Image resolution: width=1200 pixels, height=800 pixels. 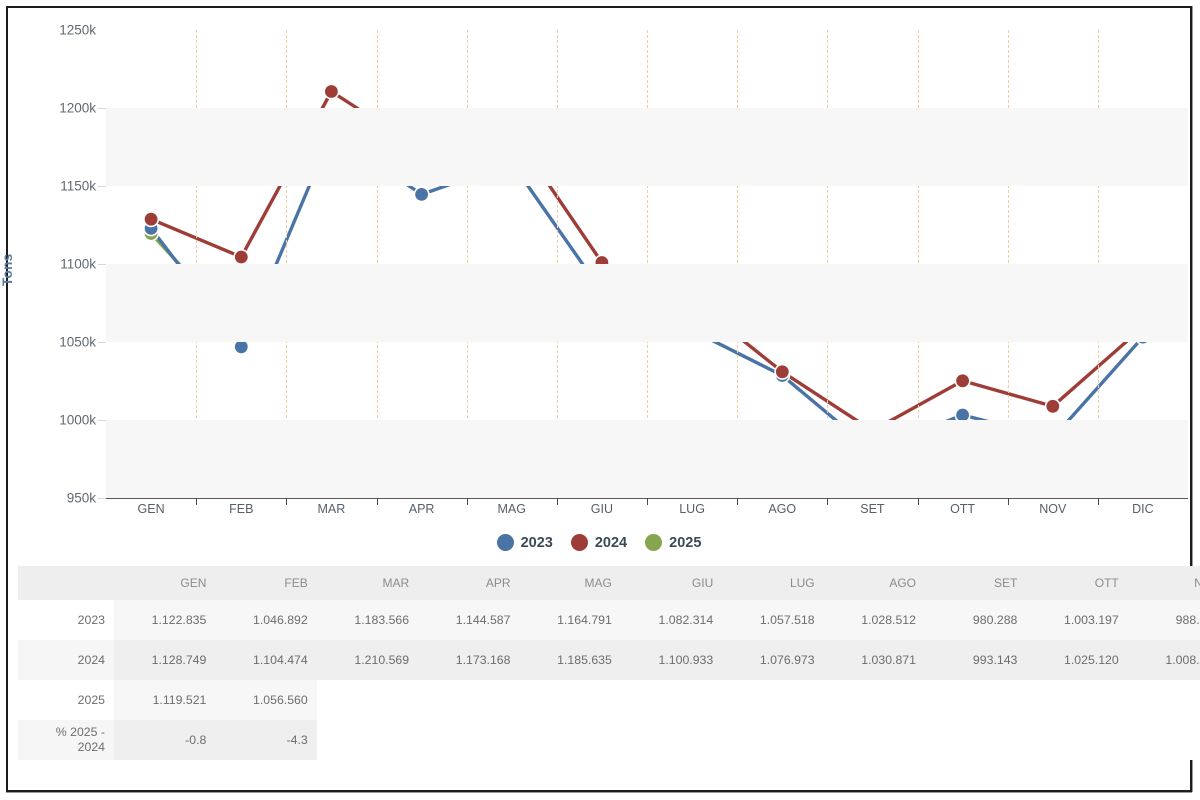 I want to click on legend-label: 2024, so click(x=611, y=542).